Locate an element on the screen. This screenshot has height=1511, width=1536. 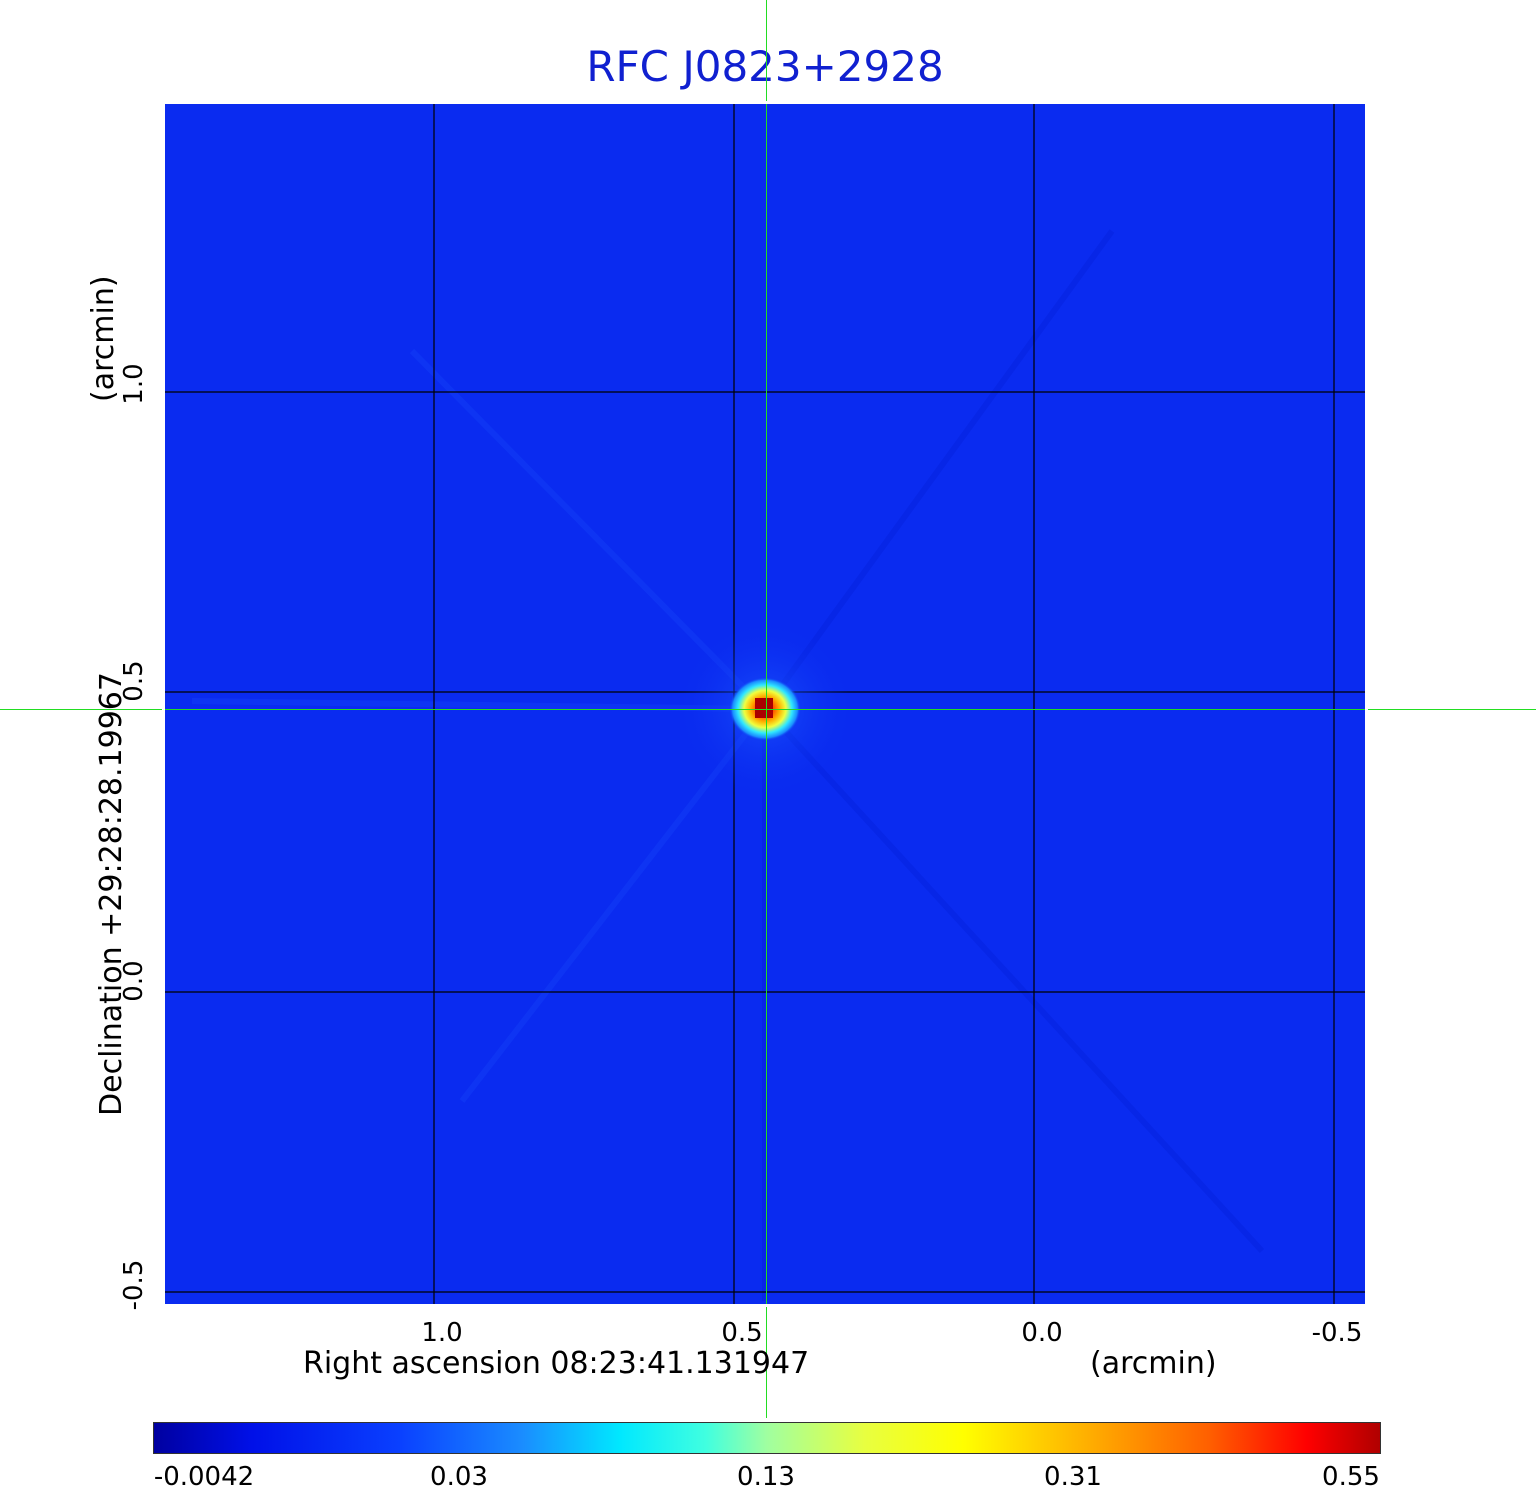
y-axis-label: Declination +29:28:28.19967 is located at coordinates (111, 894).